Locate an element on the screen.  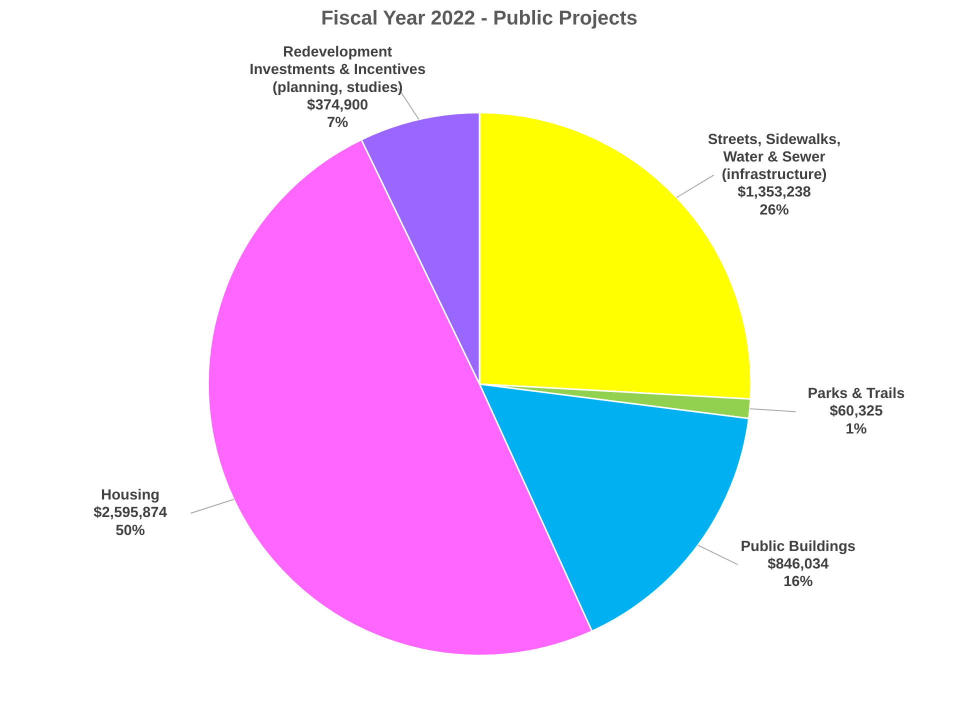
slice-label: Parks & Trails is located at coordinates (856, 394).